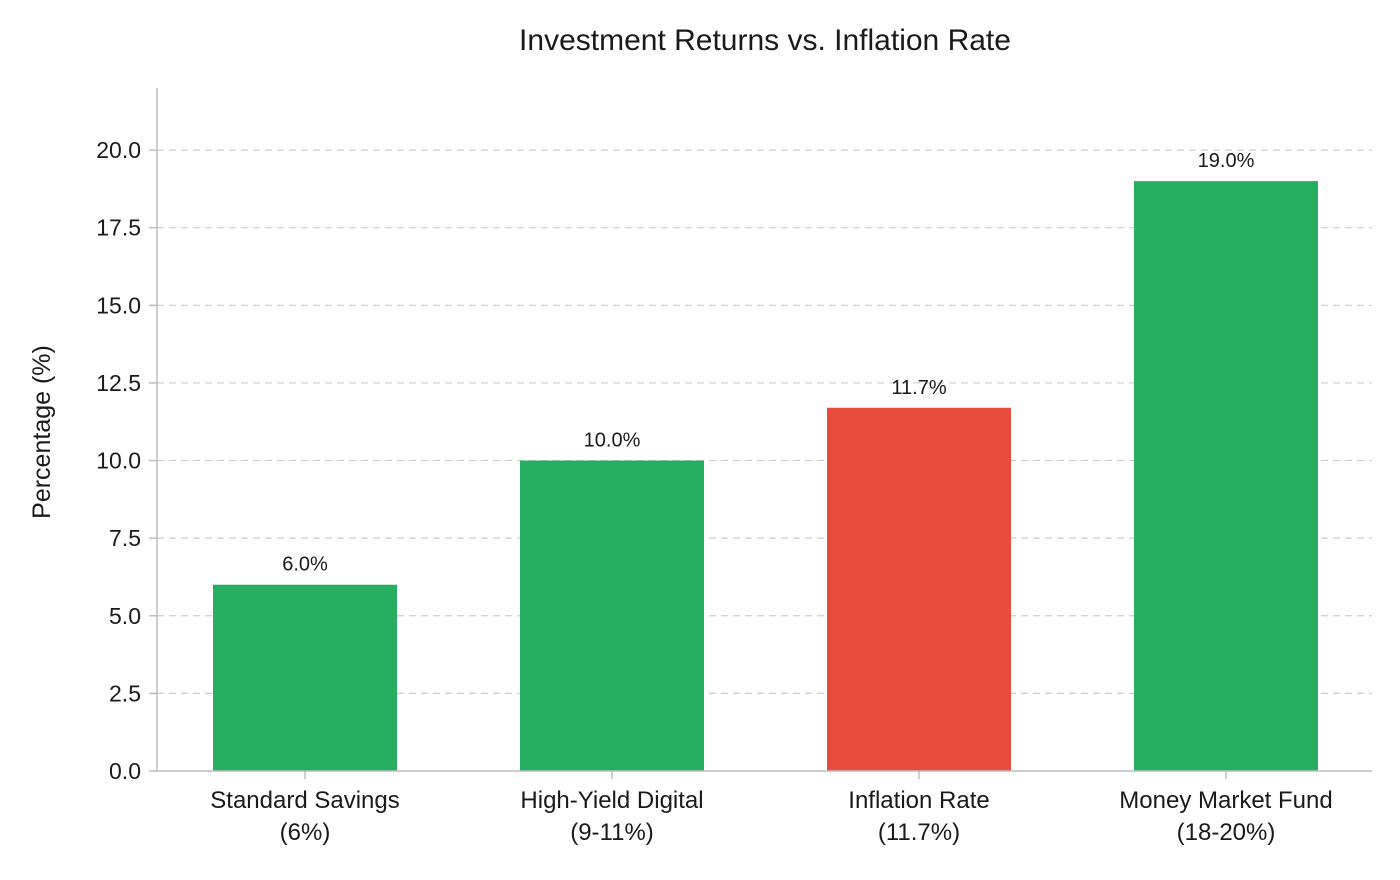  What do you see at coordinates (118, 150) in the screenshot?
I see `y-tick-label: 20.0` at bounding box center [118, 150].